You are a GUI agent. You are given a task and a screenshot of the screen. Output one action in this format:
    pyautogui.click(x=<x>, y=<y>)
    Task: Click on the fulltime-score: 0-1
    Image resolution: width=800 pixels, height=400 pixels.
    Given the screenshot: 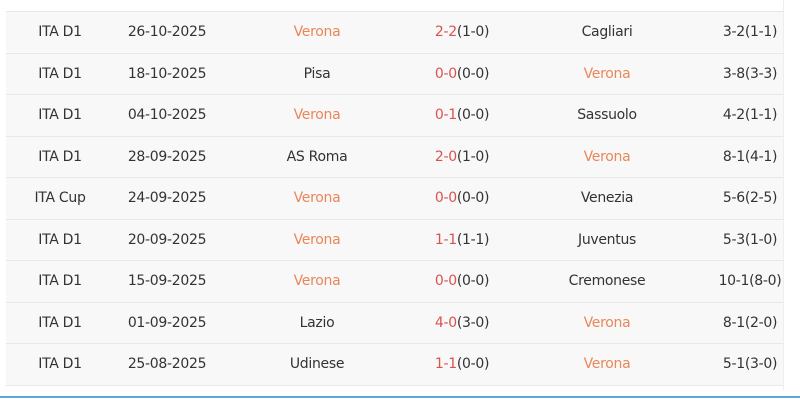 What is the action you would take?
    pyautogui.click(x=445, y=115)
    